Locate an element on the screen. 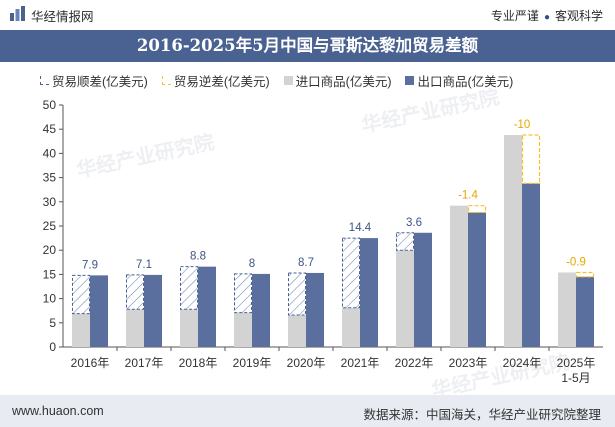  x-tick-label: 2021年 is located at coordinates (360, 363).